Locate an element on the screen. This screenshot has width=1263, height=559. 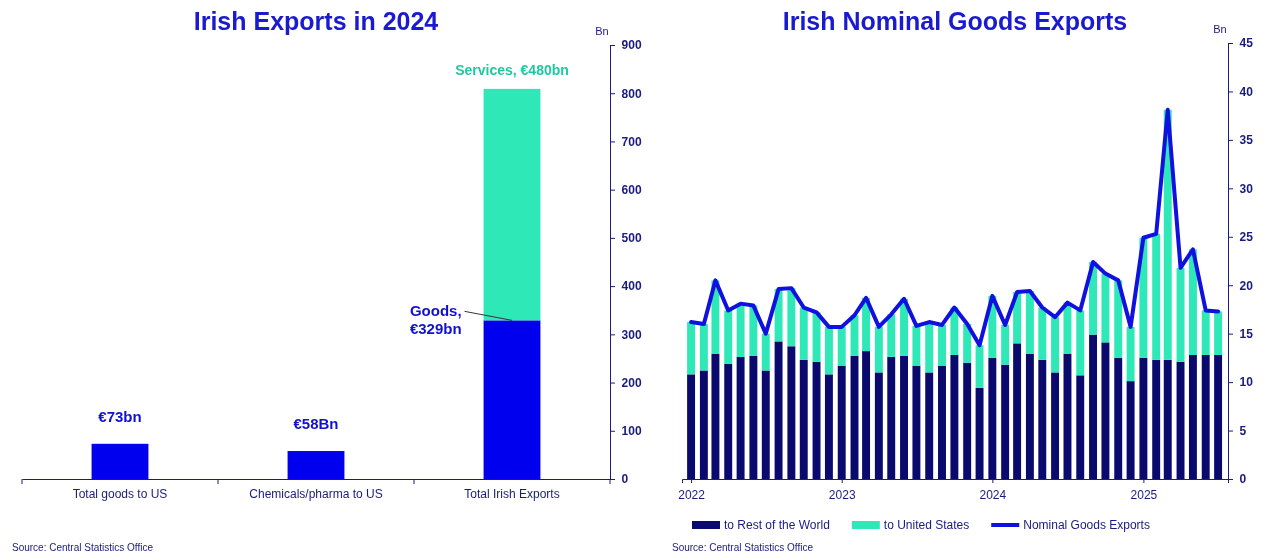
y-tick-label: 15 is located at coordinates (1246, 334).